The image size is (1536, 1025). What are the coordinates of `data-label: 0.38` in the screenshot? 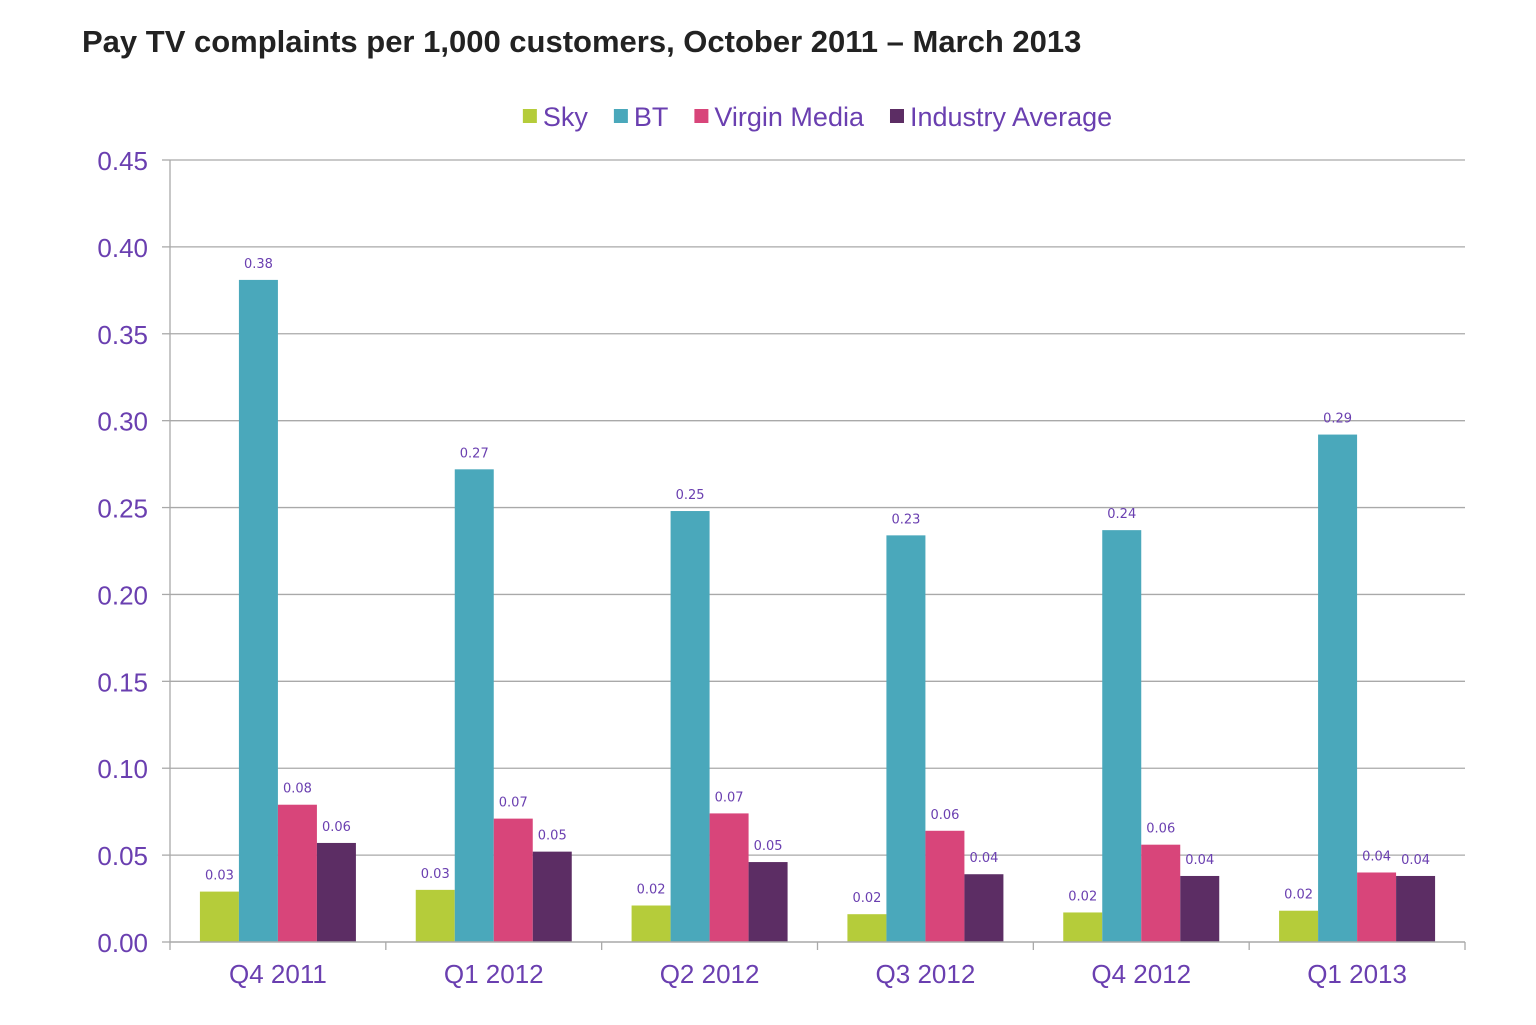 It's located at (258, 264).